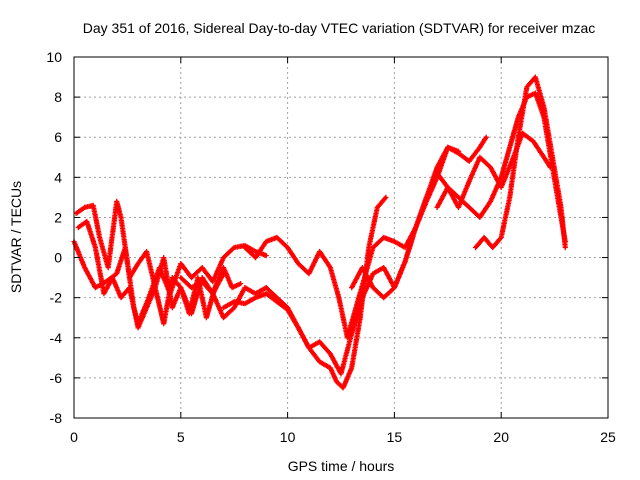 The width and height of the screenshot is (640, 480). I want to click on y-tick-label: 6, so click(58, 137).